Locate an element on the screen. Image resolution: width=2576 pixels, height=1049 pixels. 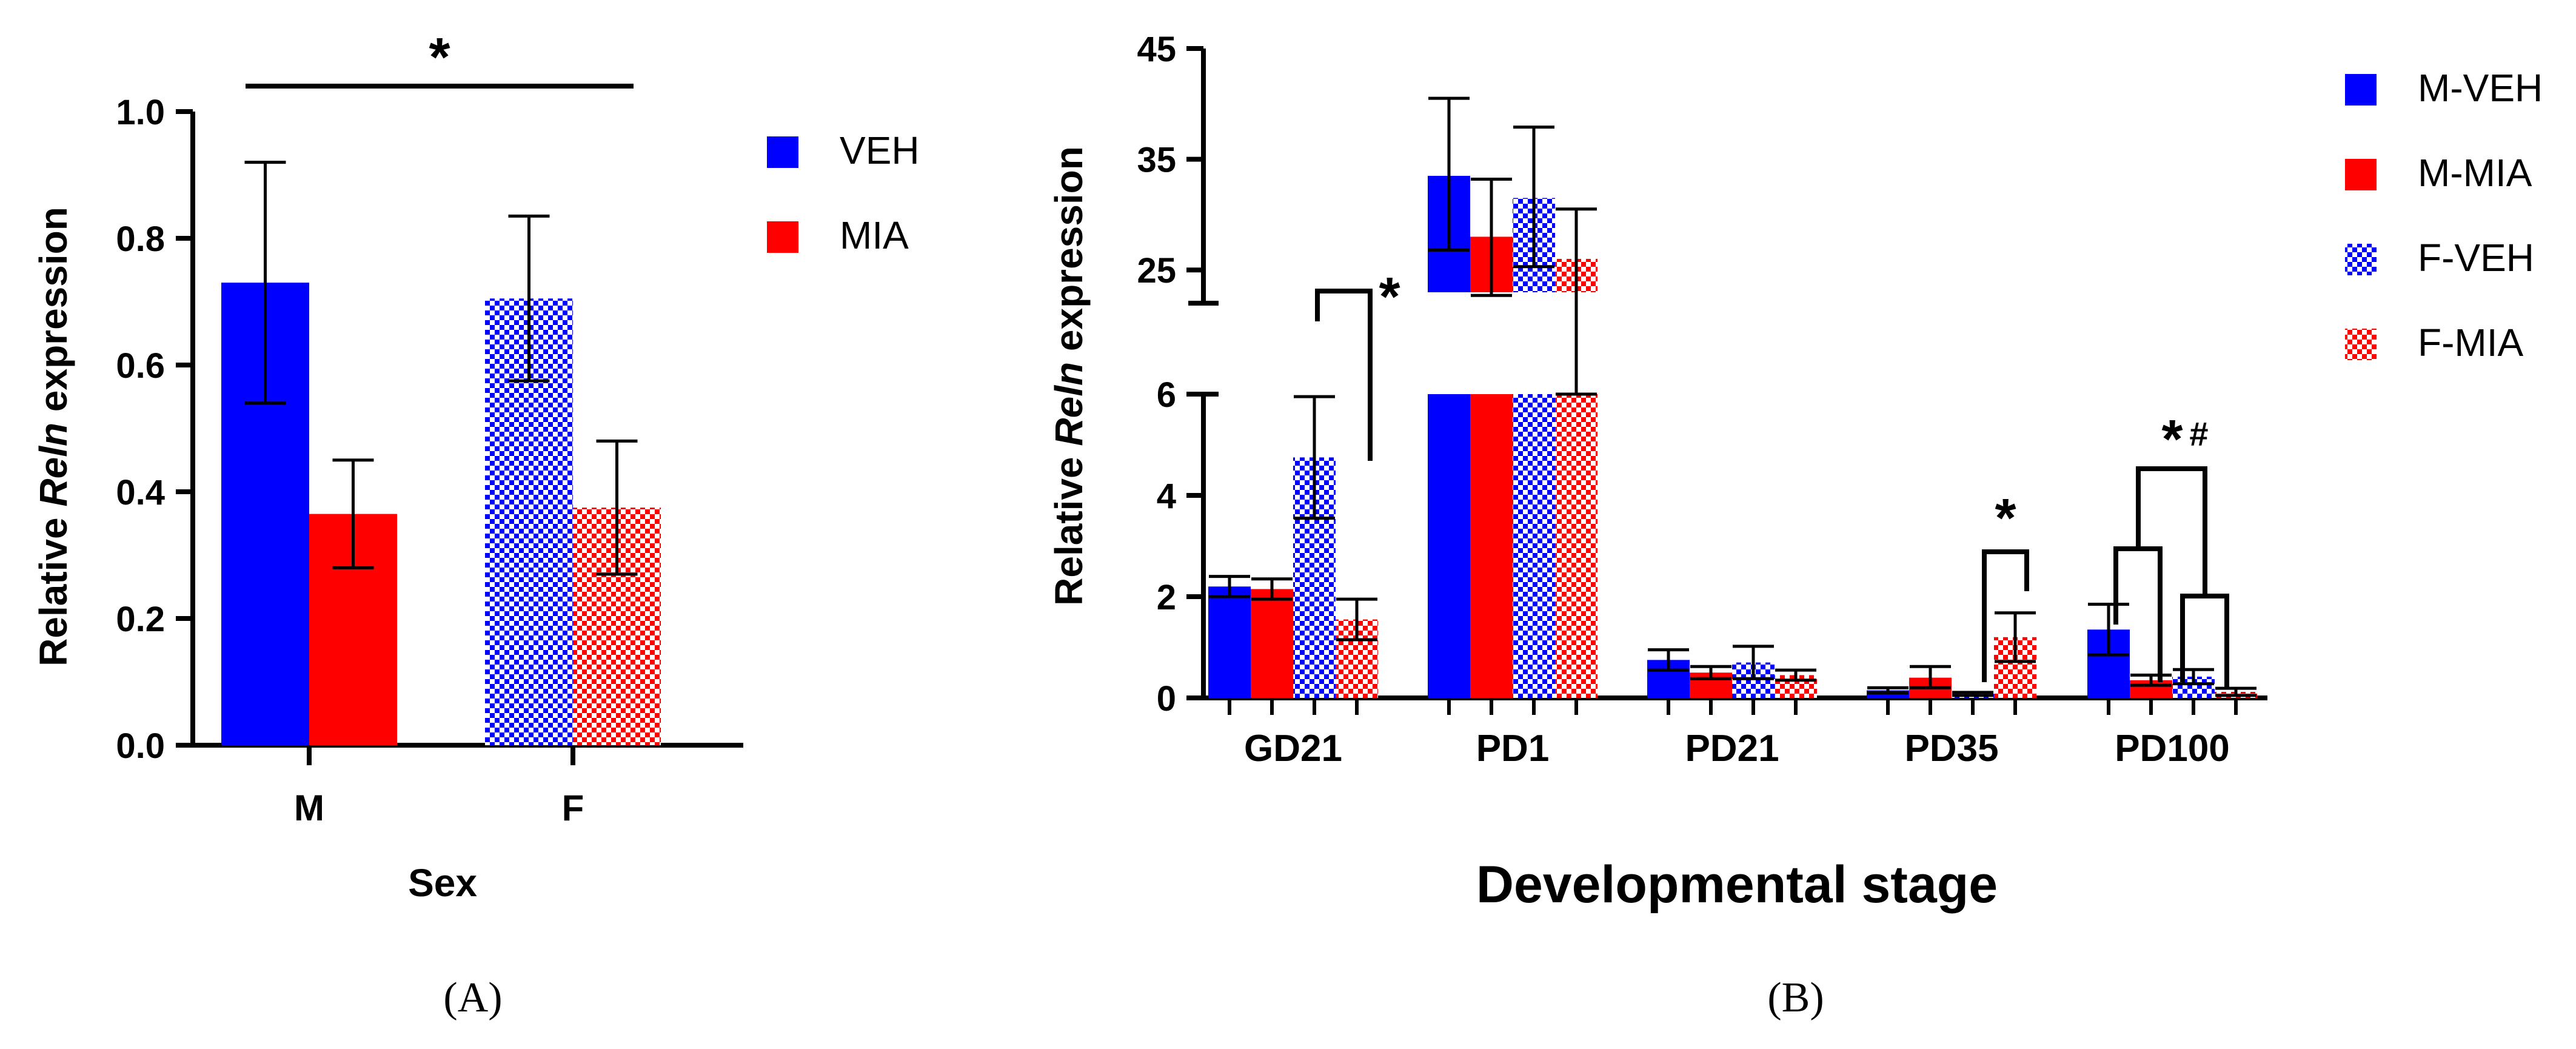
panel-a-y-tick-label: 0.0 is located at coordinates (140, 746).